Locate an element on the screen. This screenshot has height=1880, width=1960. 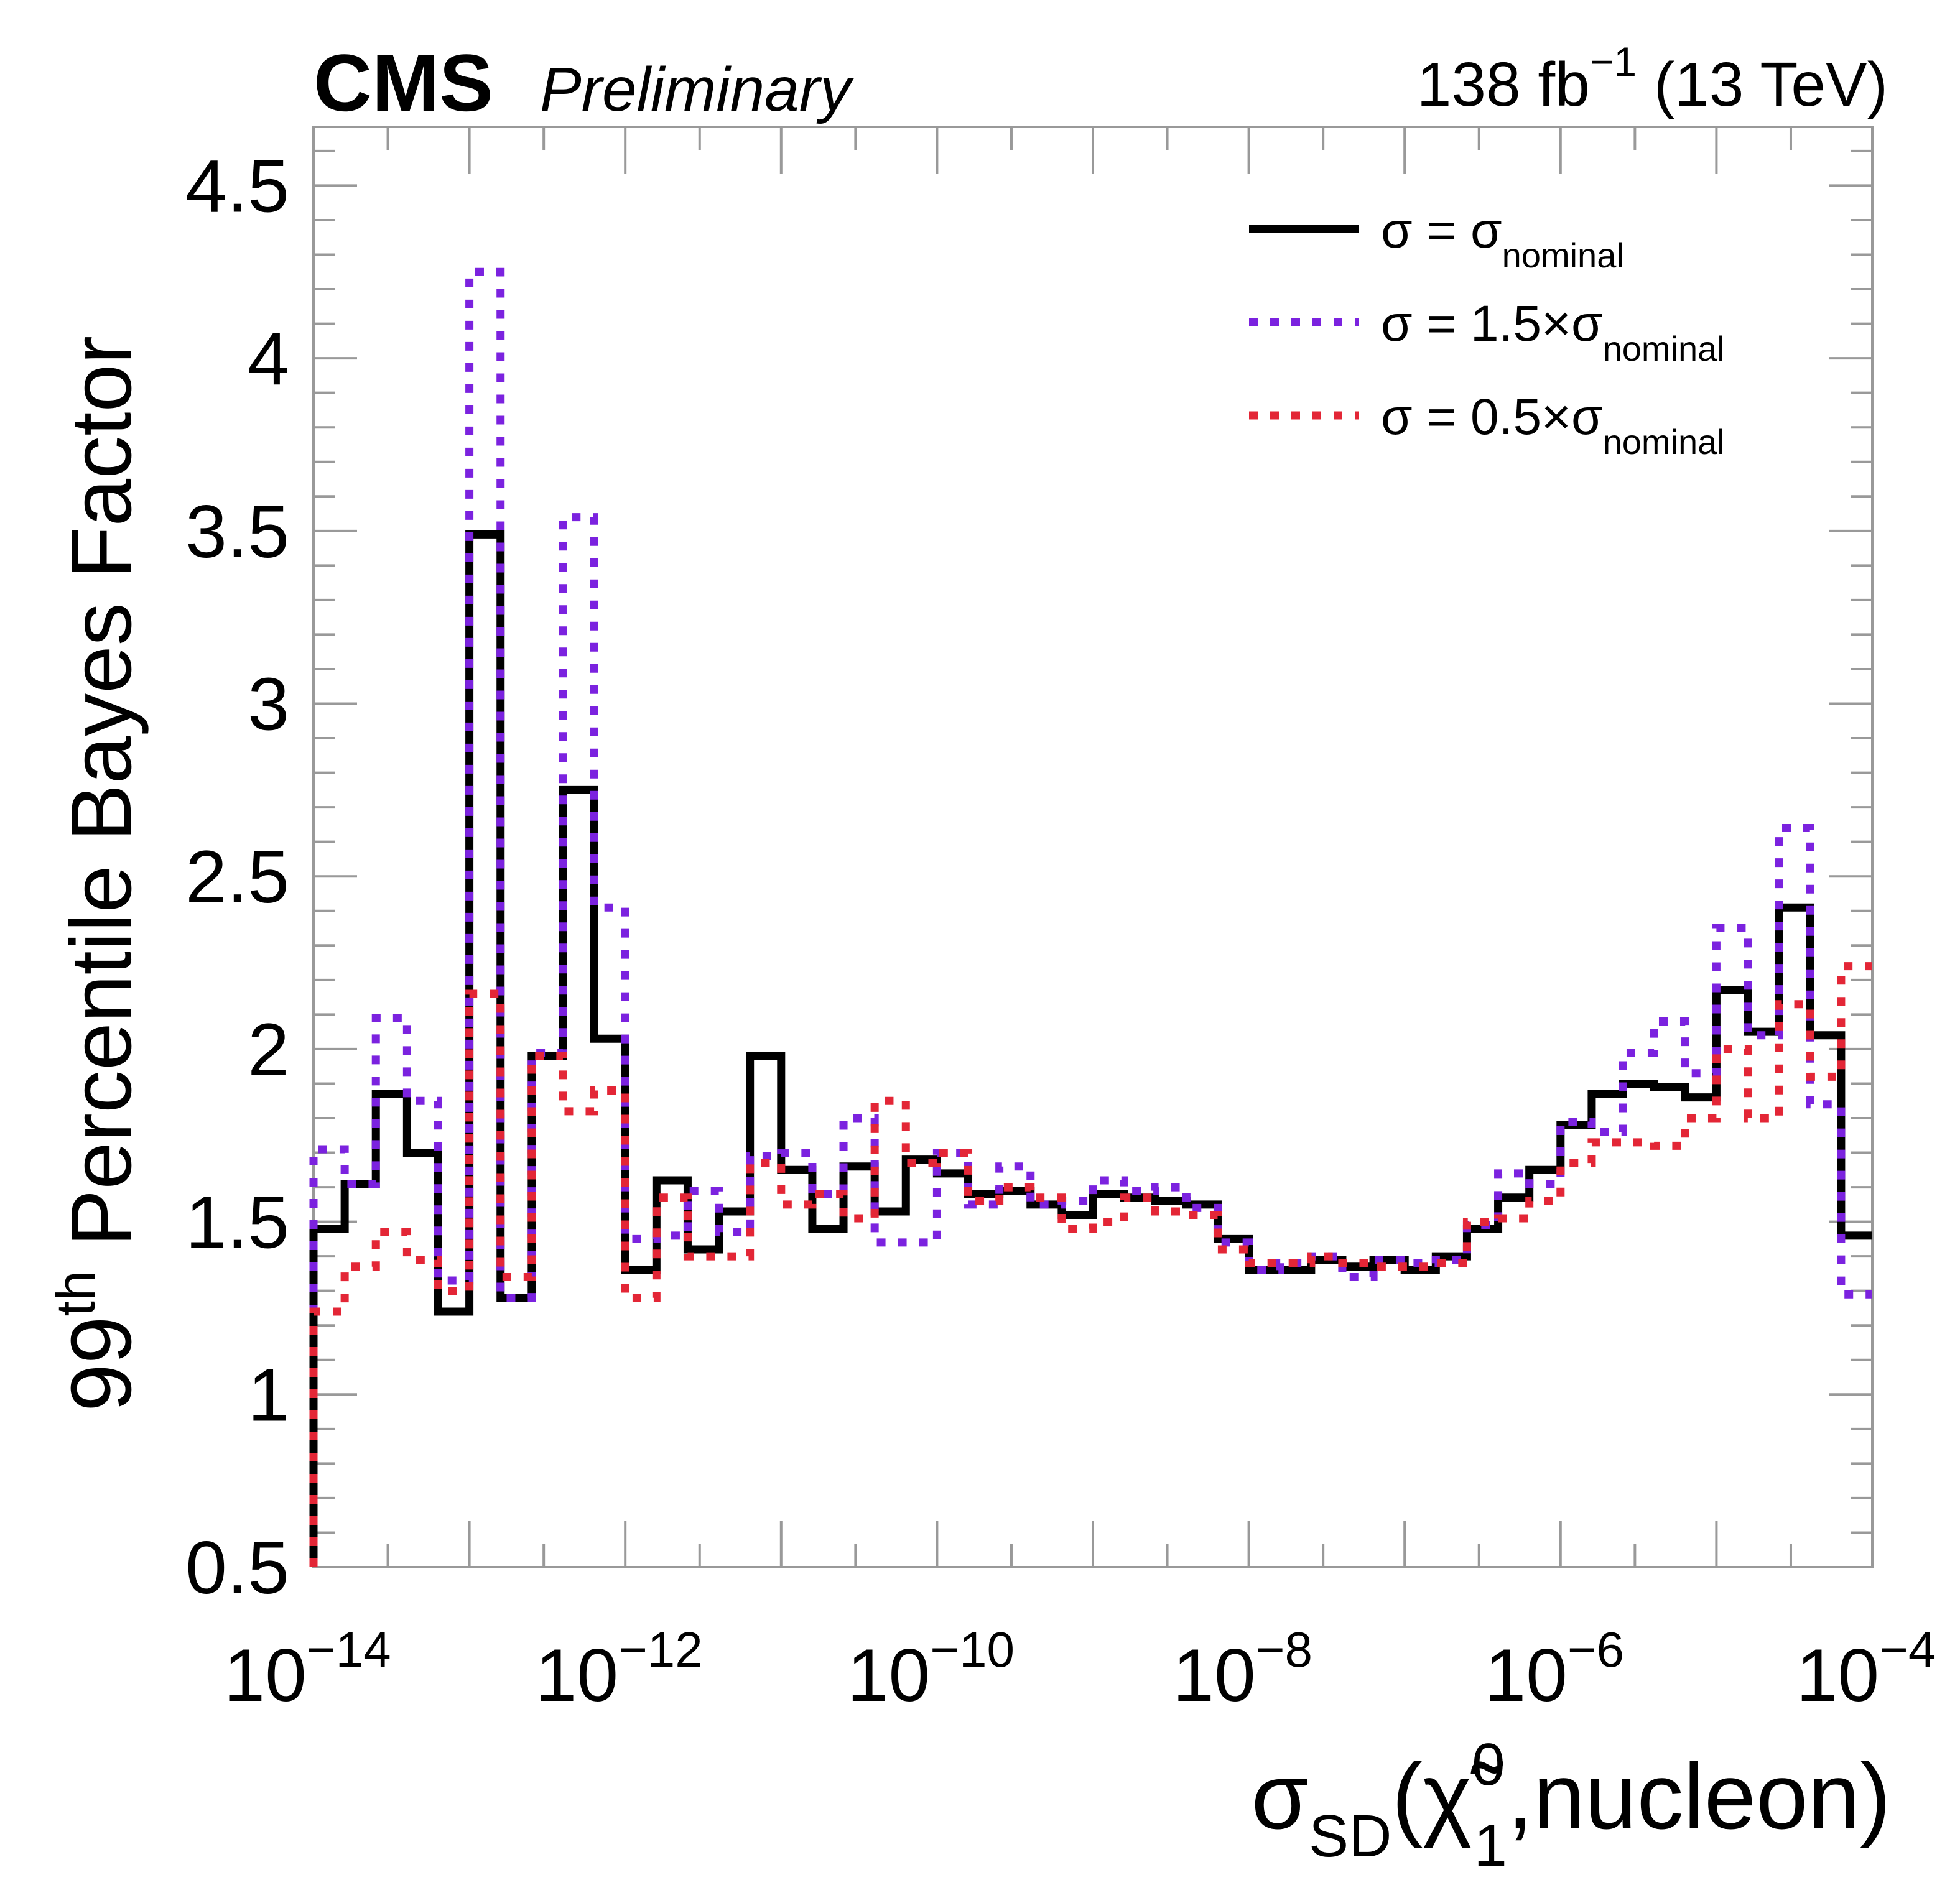
status-label: Preliminary is located at coordinates (697, 89).